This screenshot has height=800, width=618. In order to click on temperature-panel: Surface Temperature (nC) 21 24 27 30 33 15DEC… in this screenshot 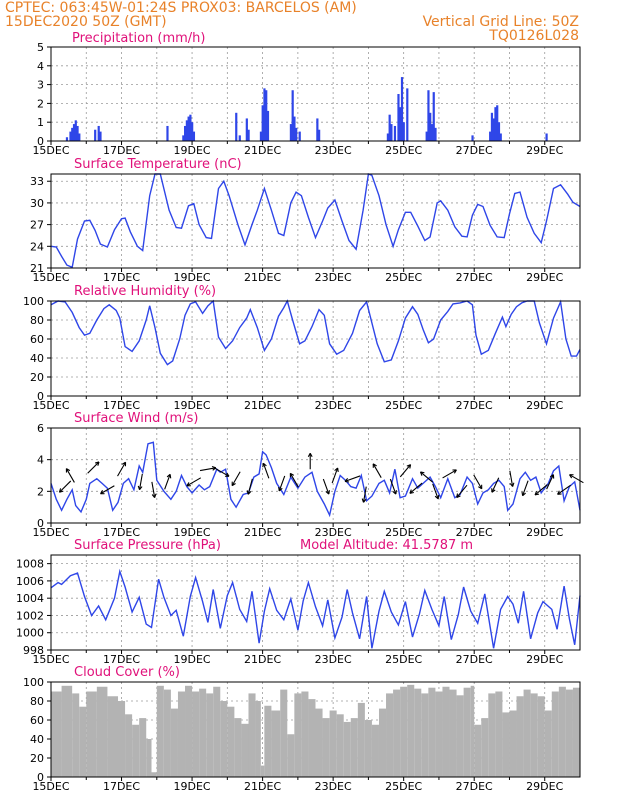, I will do `click(305, 220)`.